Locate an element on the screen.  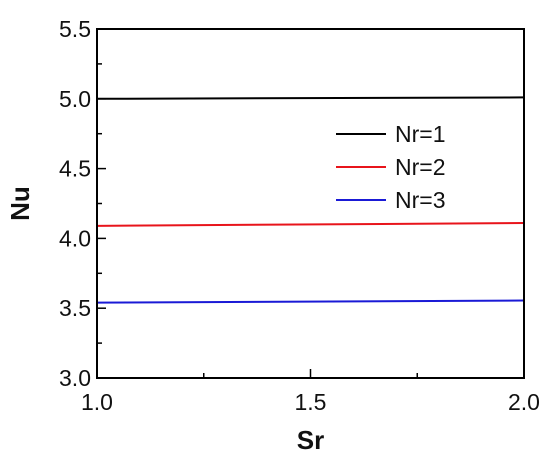
legend-item: Nr=3 is located at coordinates (391, 200).